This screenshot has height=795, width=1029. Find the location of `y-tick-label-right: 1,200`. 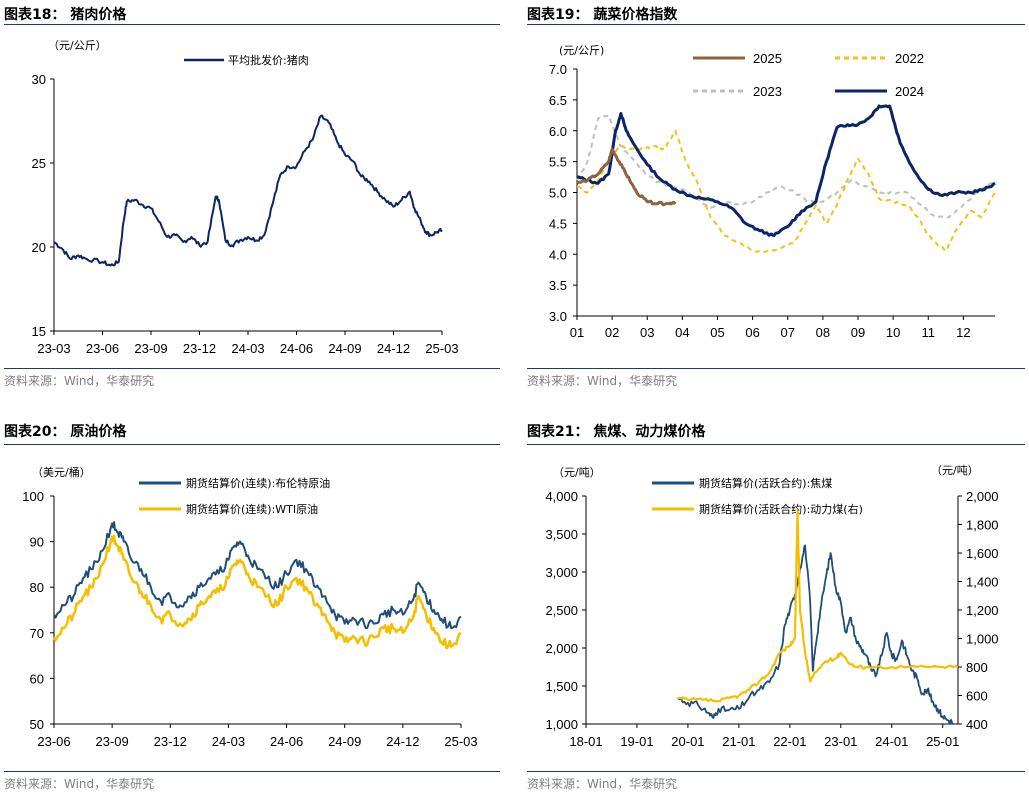

y-tick-label-right: 1,200 is located at coordinates (982, 610).